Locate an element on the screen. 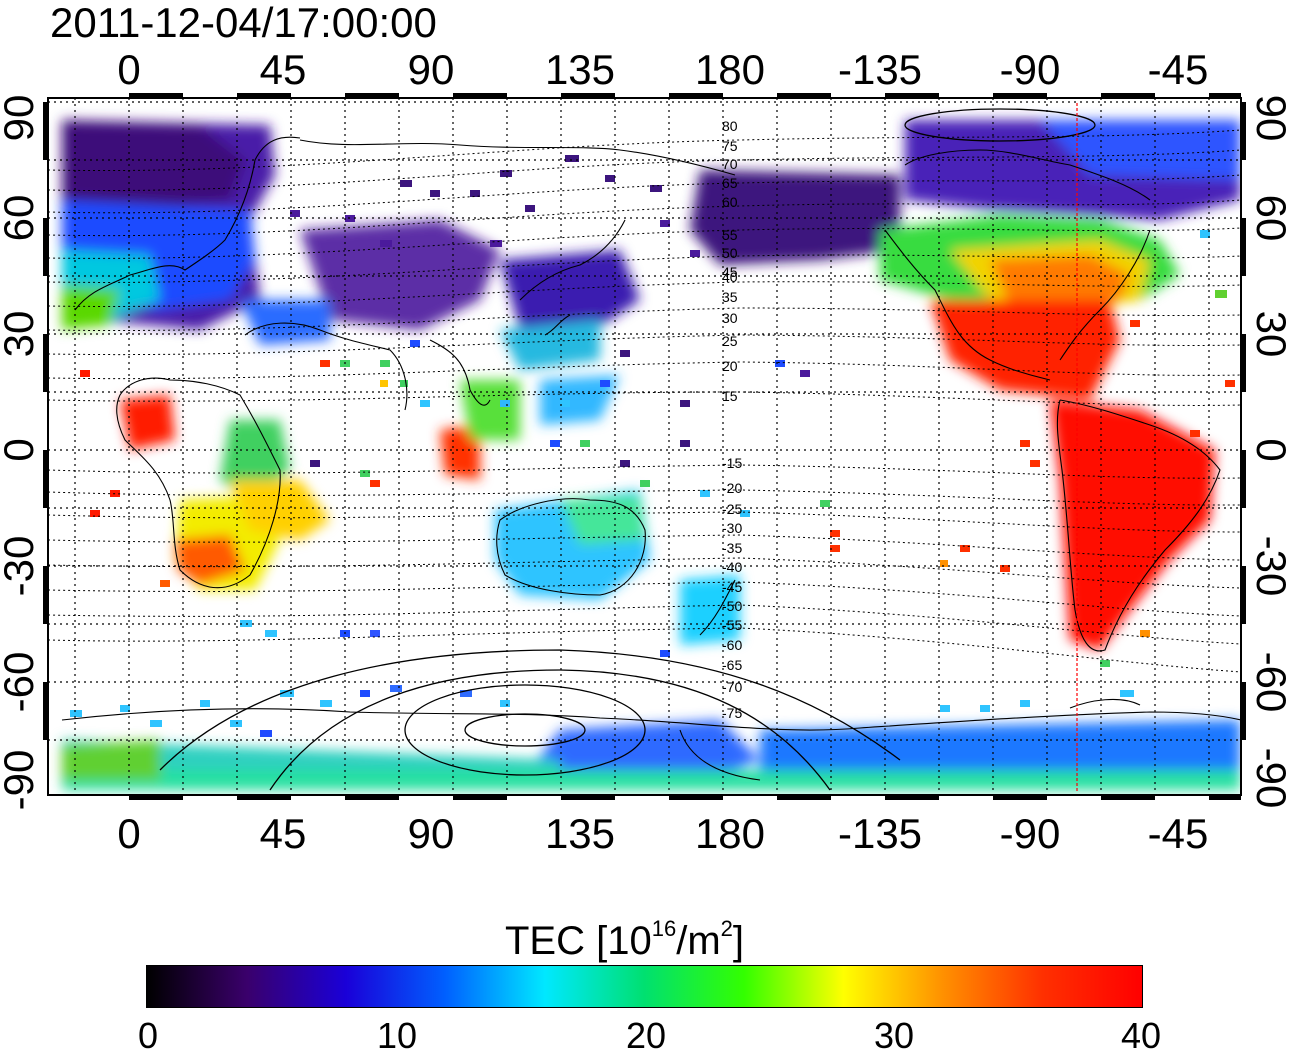 This screenshot has height=1057, width=1292. colorbar-title-suffix: ] is located at coordinates (738, 941).